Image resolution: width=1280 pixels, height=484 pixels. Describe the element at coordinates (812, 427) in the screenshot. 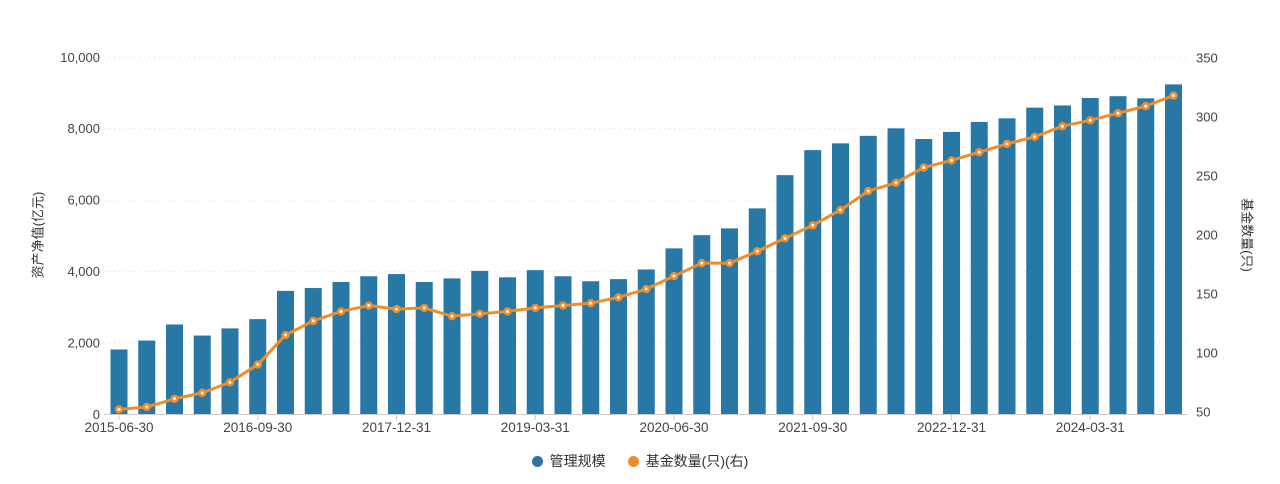

I see `x-tick-label: 2021-09-30` at that location.